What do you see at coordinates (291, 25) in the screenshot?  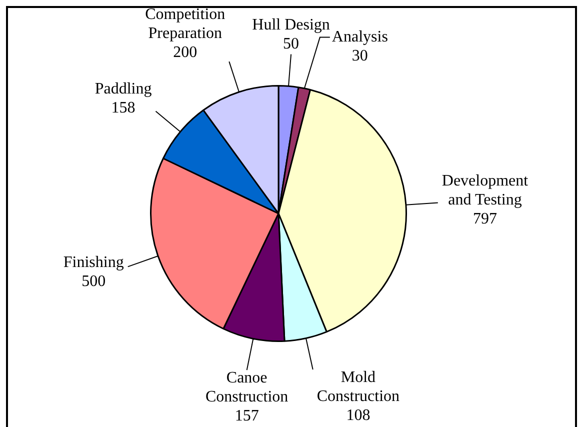 I see `slice-label: Hull Design` at bounding box center [291, 25].